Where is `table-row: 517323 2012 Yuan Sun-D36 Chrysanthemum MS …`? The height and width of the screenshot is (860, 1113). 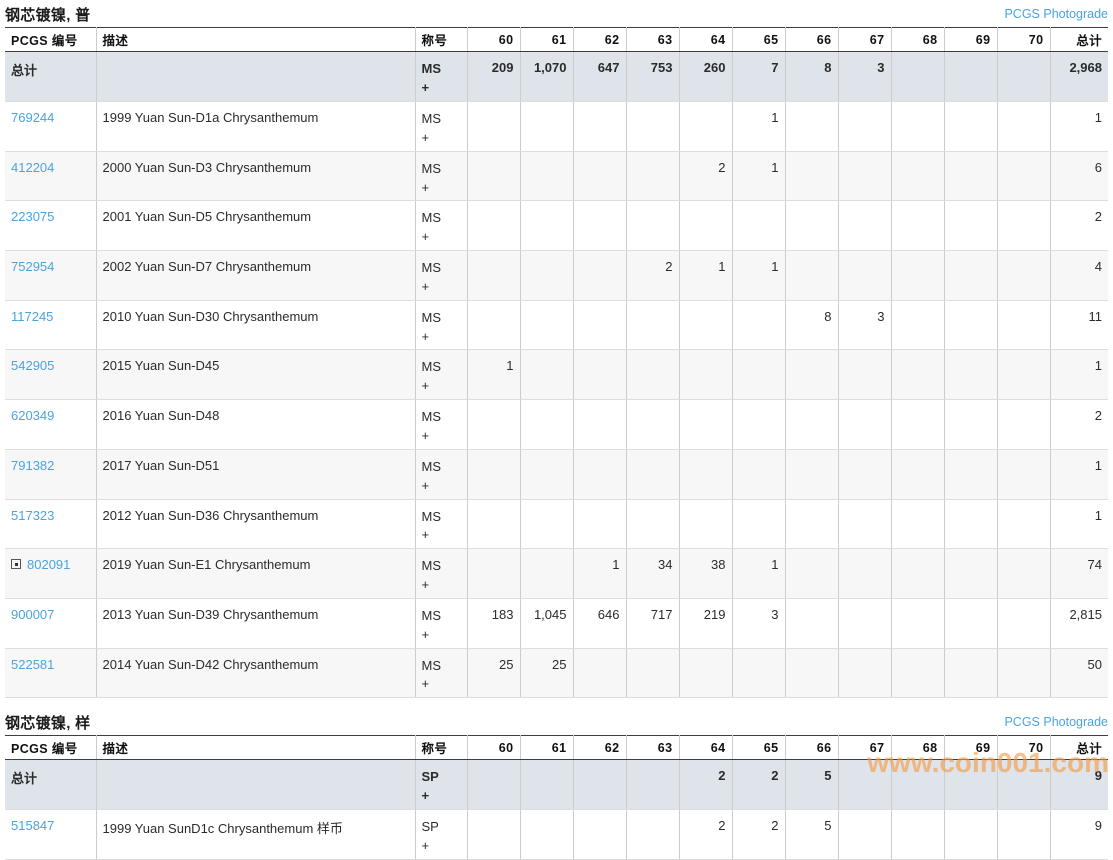 table-row: 517323 2012 Yuan Sun-D36 Chrysanthemum MS … is located at coordinates (556, 524).